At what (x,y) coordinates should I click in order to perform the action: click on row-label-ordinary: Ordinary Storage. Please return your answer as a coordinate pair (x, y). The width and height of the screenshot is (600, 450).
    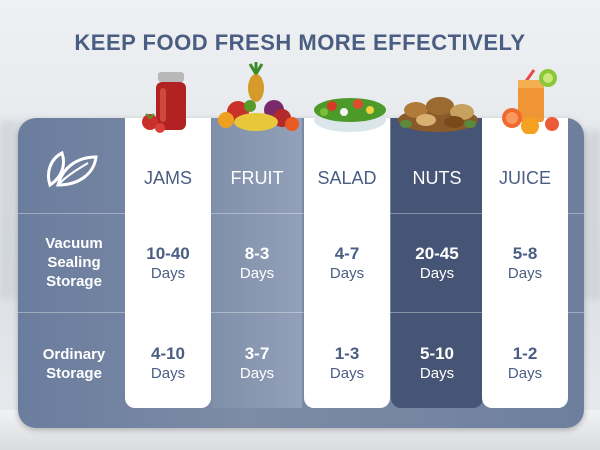
    Looking at the image, I should click on (74, 364).